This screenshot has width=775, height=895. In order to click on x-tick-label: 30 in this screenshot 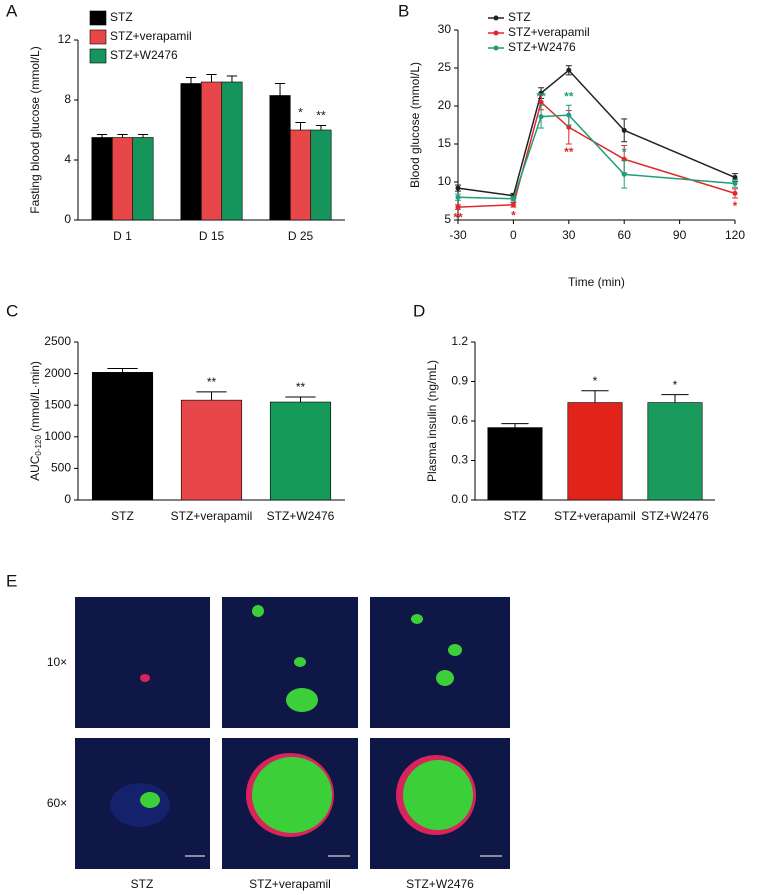, I will do `click(569, 235)`.